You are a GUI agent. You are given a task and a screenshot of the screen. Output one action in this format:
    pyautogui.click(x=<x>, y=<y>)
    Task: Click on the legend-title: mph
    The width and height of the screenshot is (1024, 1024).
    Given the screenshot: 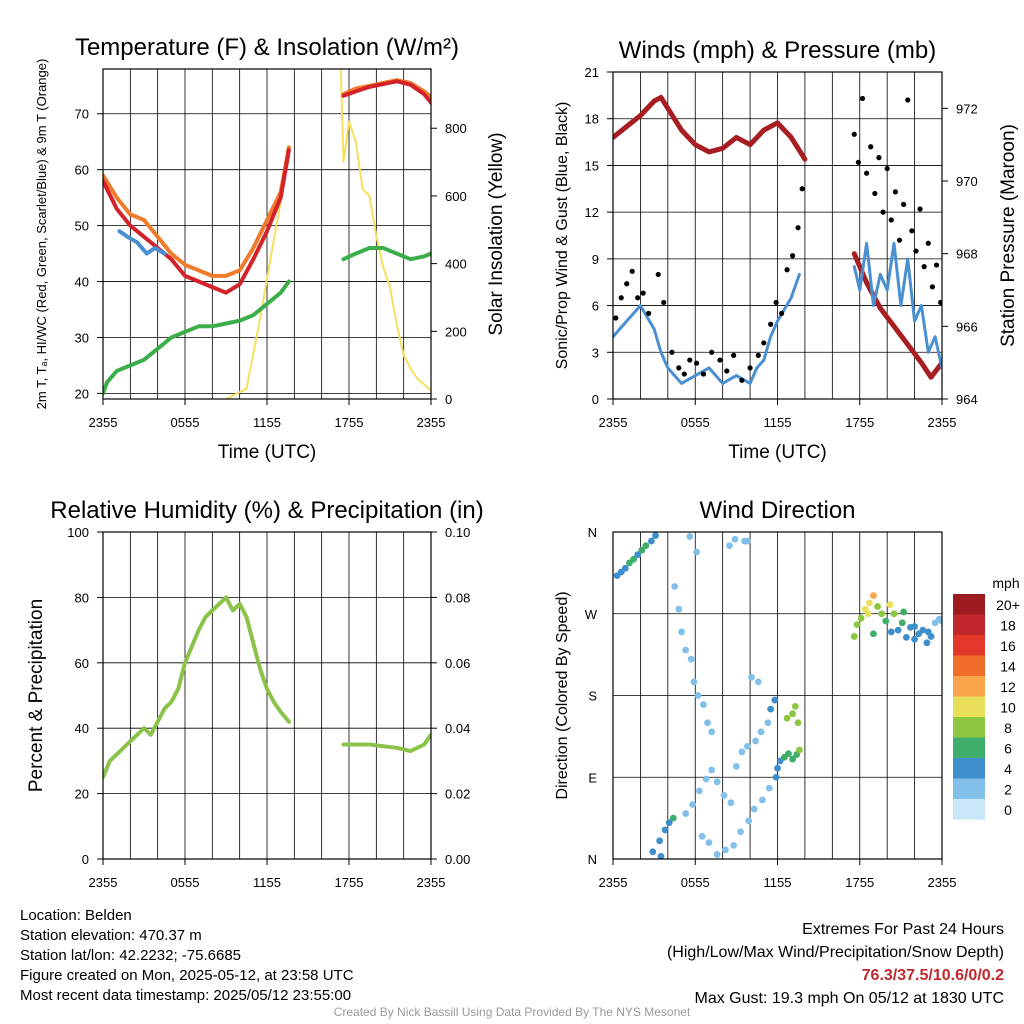 What is the action you would take?
    pyautogui.click(x=1005, y=583)
    